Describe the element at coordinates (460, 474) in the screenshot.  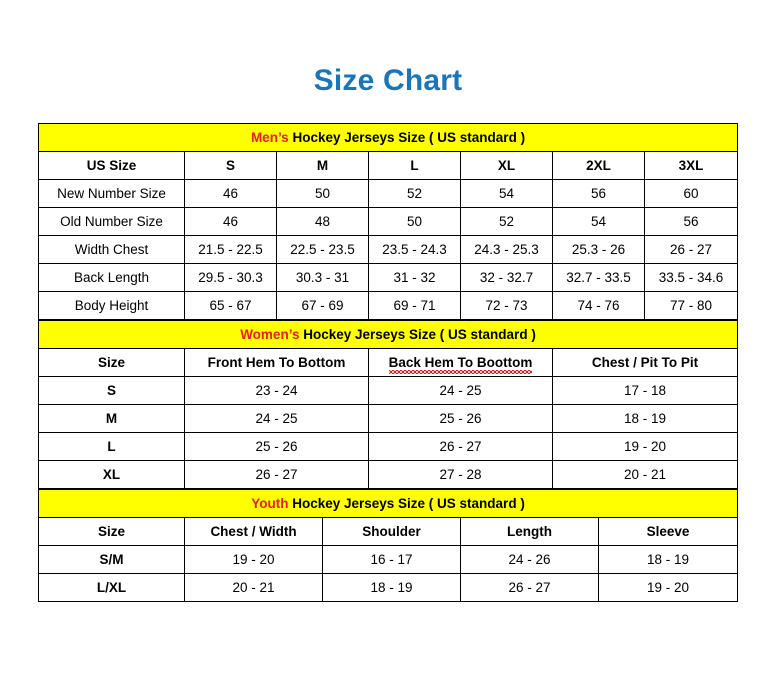
I see `womens-row-3-cell-1: 27 - 28` at that location.